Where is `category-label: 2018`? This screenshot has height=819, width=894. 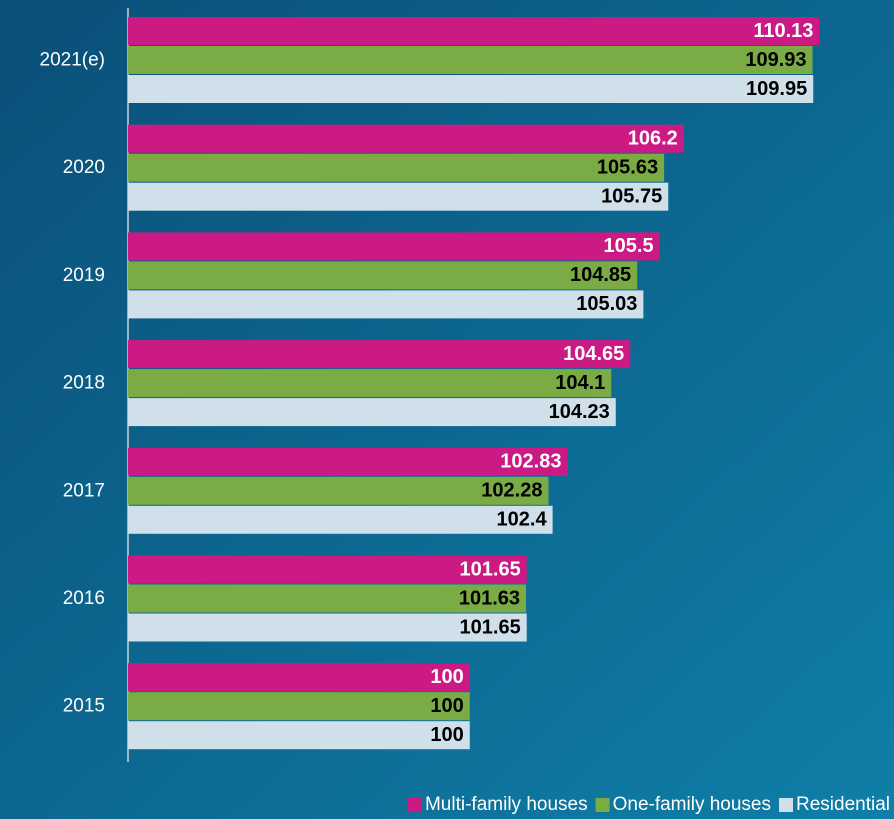 category-label: 2018 is located at coordinates (84, 383).